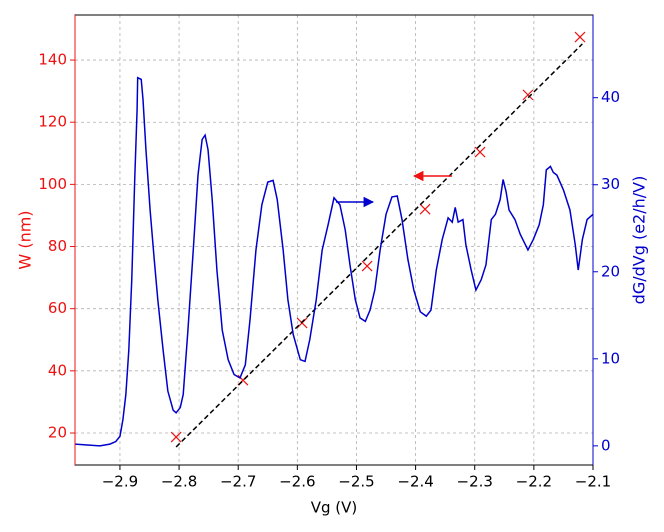 The image size is (664, 532). Describe the element at coordinates (606, 445) in the screenshot. I see `y2-tick-label: 0` at that location.